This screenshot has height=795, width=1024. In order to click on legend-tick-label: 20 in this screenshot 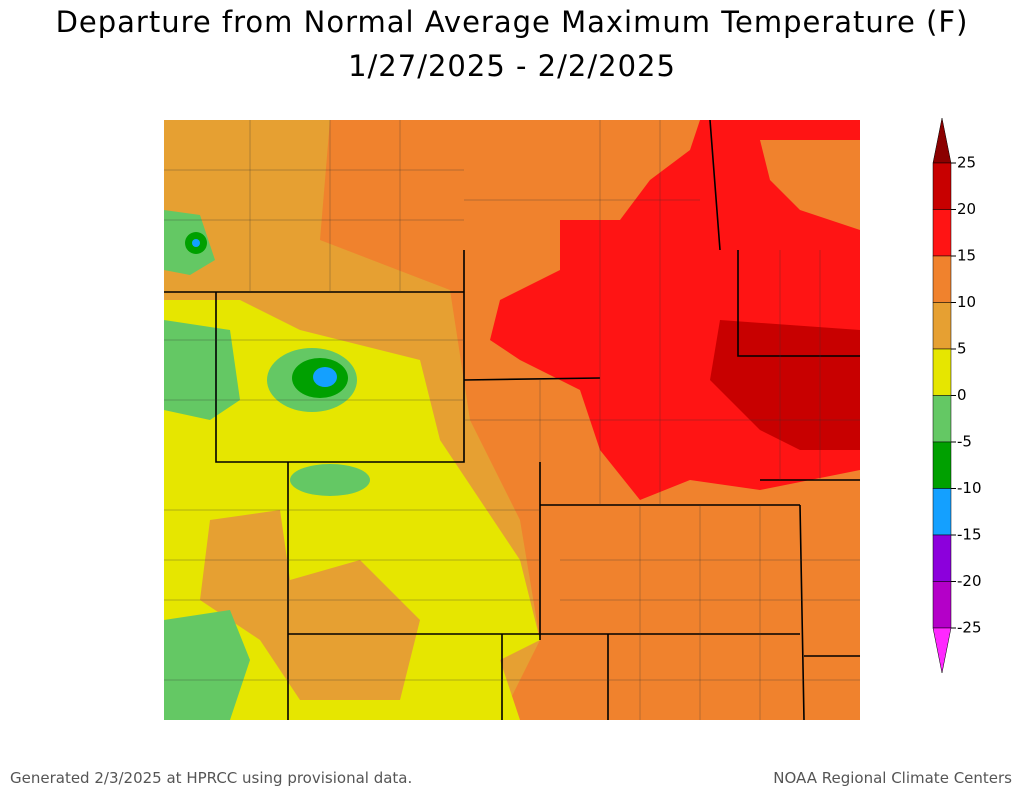, I will do `click(966, 209)`.